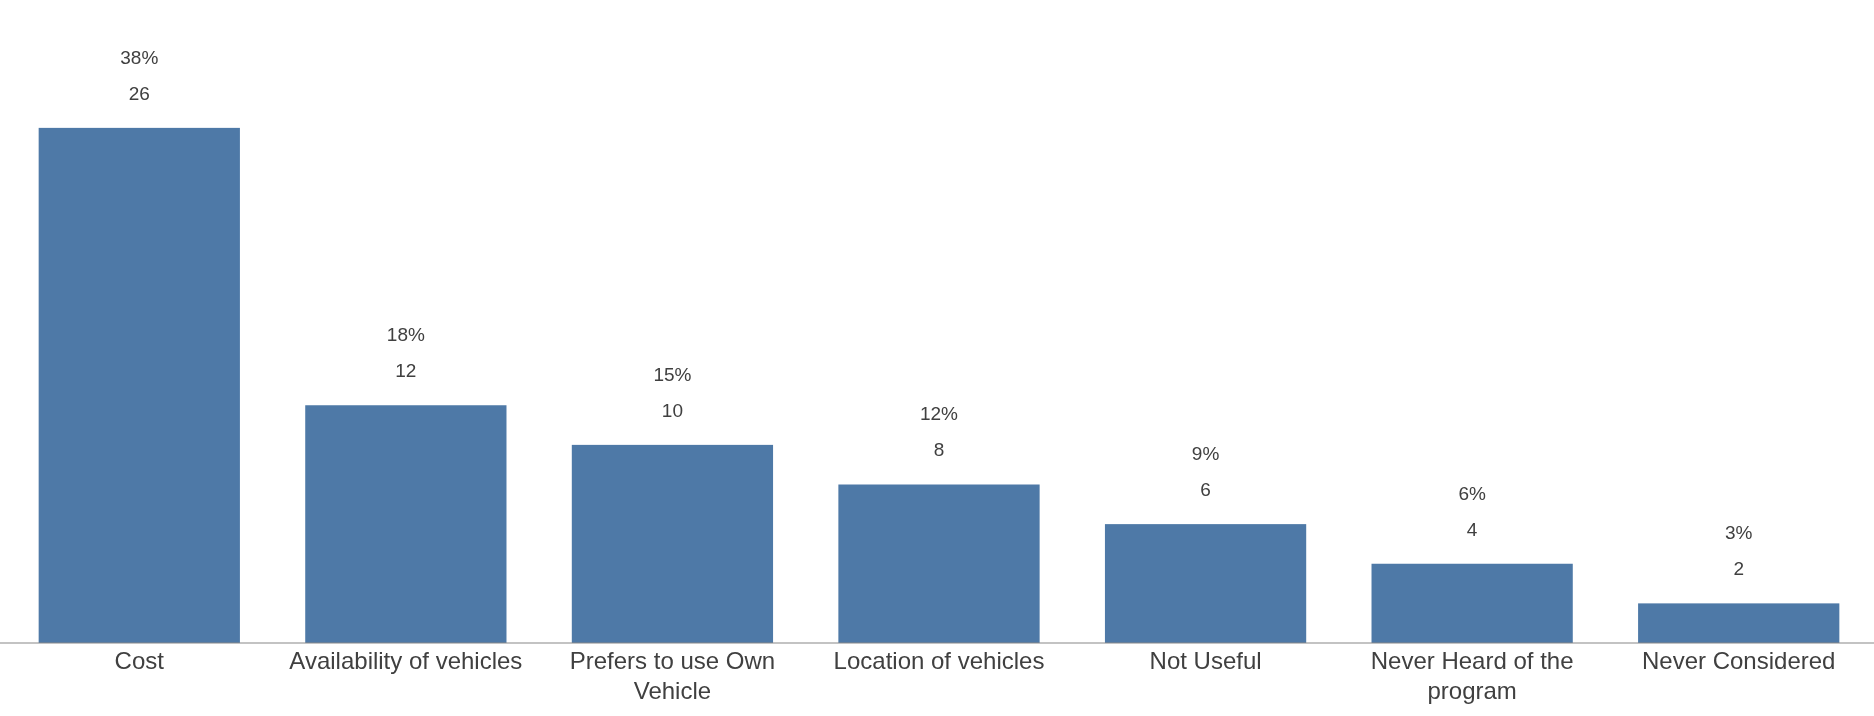  I want to click on annotation: 9%, so click(1205, 454).